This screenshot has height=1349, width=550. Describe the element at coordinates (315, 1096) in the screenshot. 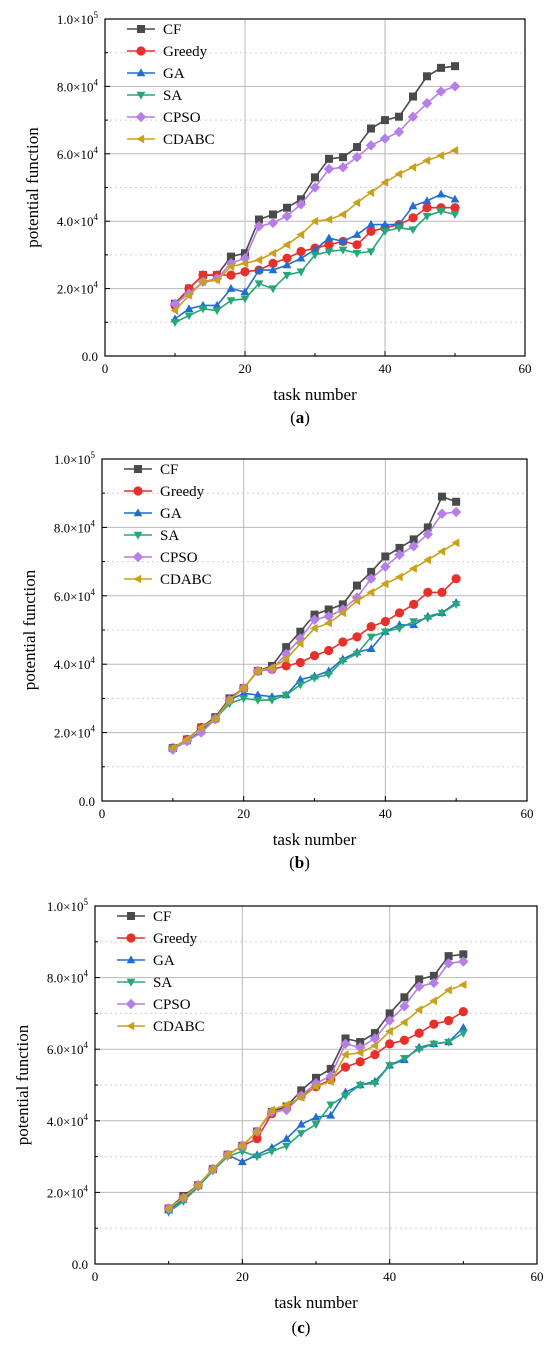

I see `series-cdabc` at that location.